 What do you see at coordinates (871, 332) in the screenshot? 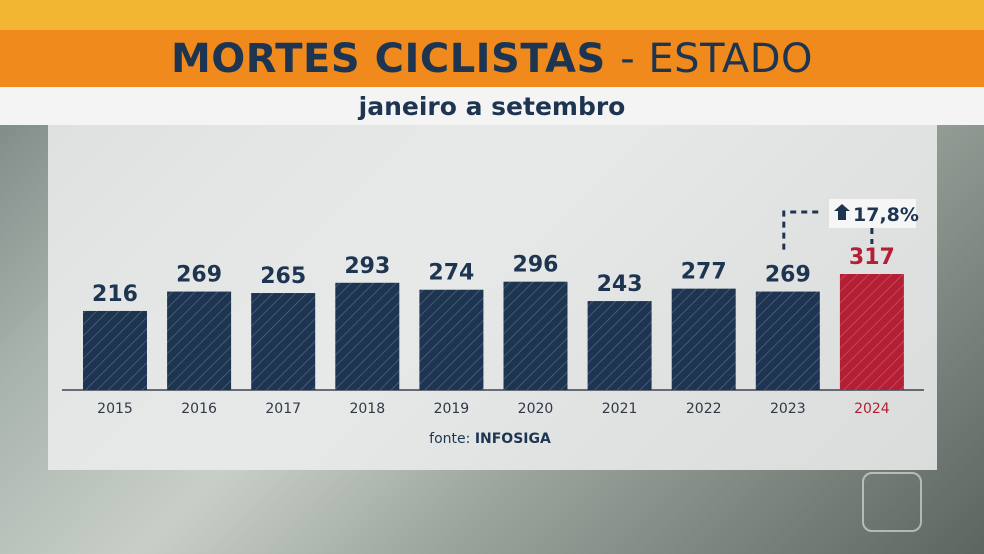
I see `bar-hatch-2024` at bounding box center [871, 332].